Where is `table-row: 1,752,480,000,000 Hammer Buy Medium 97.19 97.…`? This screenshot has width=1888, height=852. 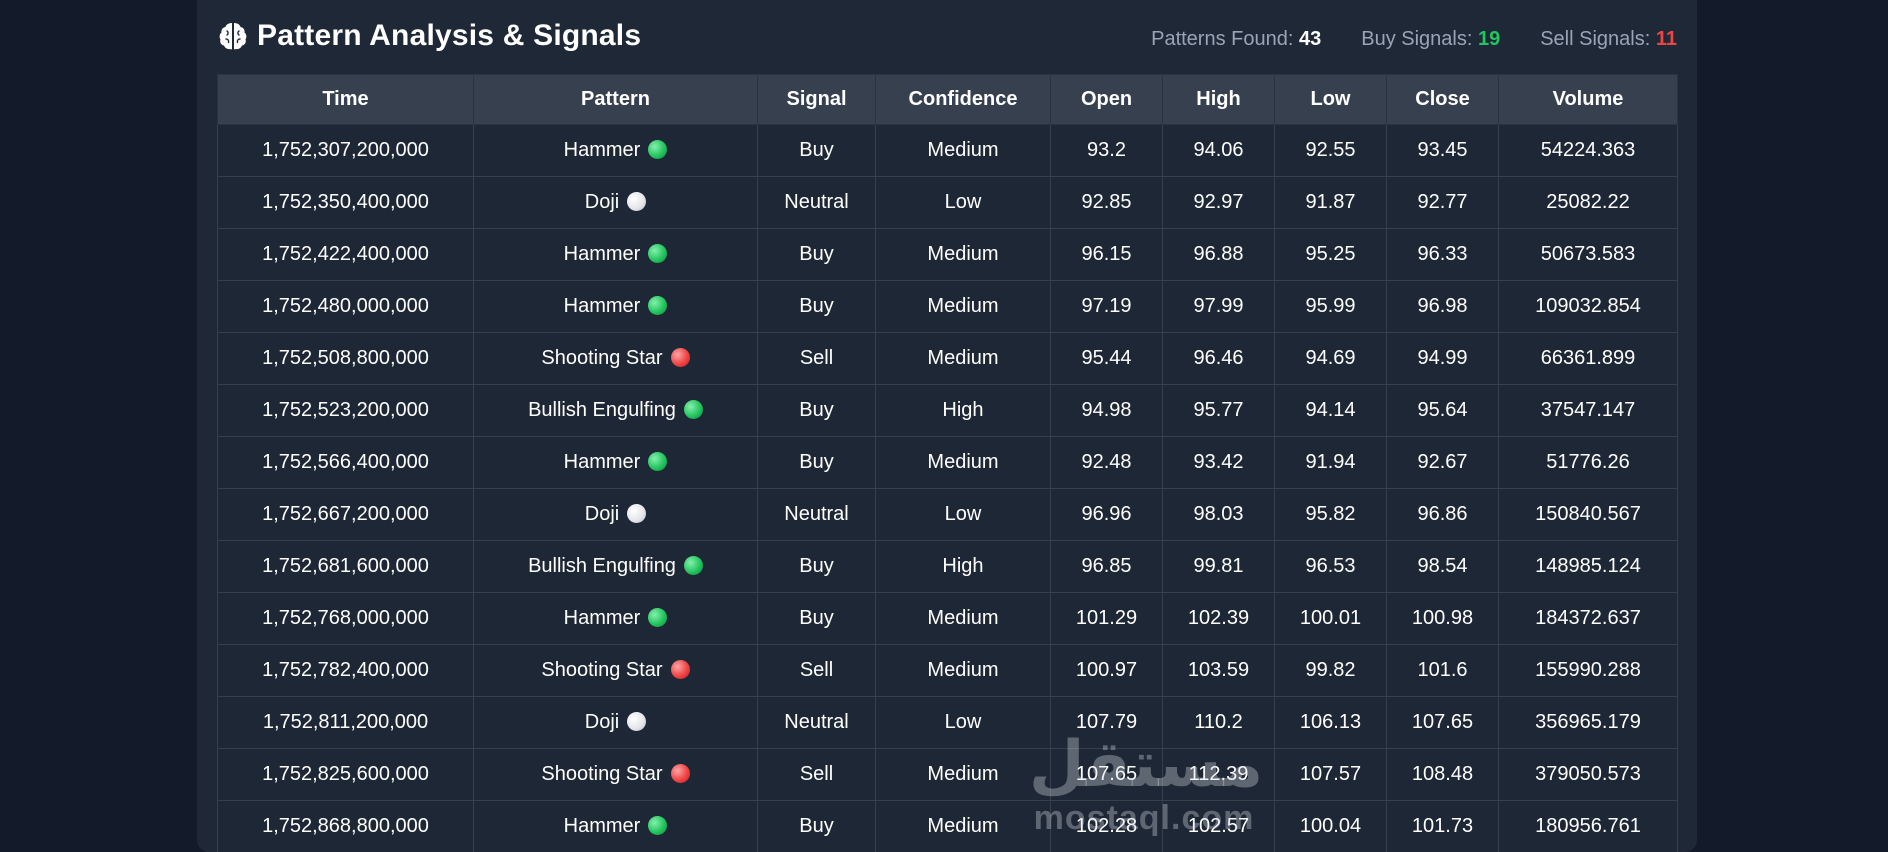
table-row: 1,752,480,000,000 Hammer Buy Medium 97.19 97.… is located at coordinates (947, 306).